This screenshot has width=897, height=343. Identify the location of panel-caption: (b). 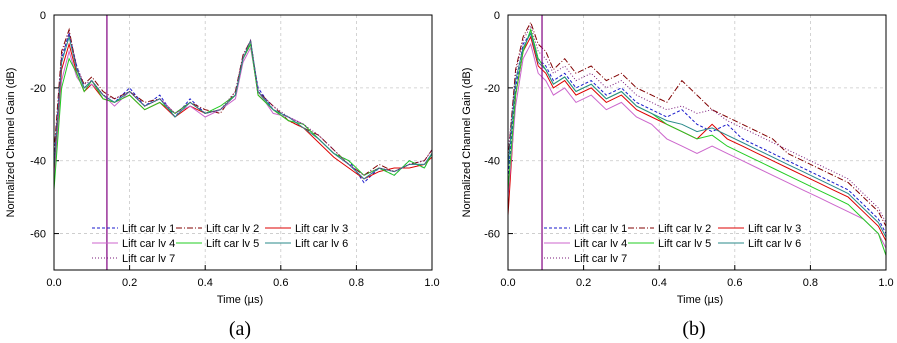
(693, 329).